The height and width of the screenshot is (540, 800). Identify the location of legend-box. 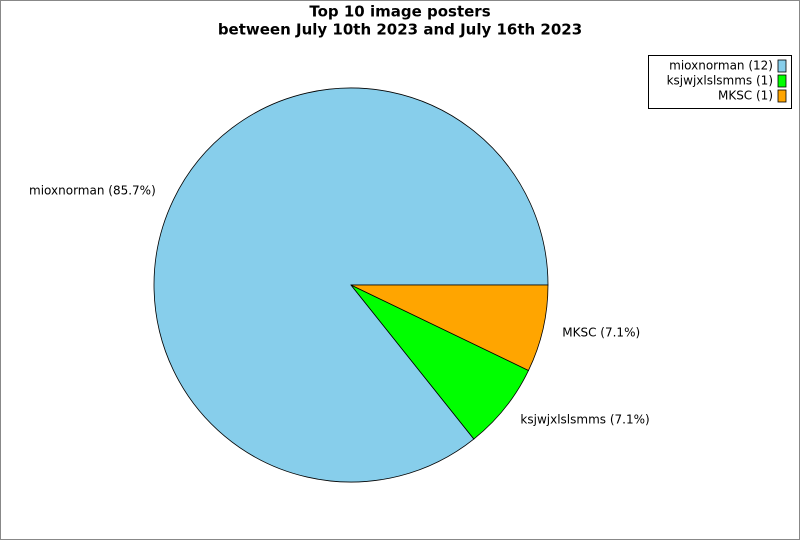
(720, 82).